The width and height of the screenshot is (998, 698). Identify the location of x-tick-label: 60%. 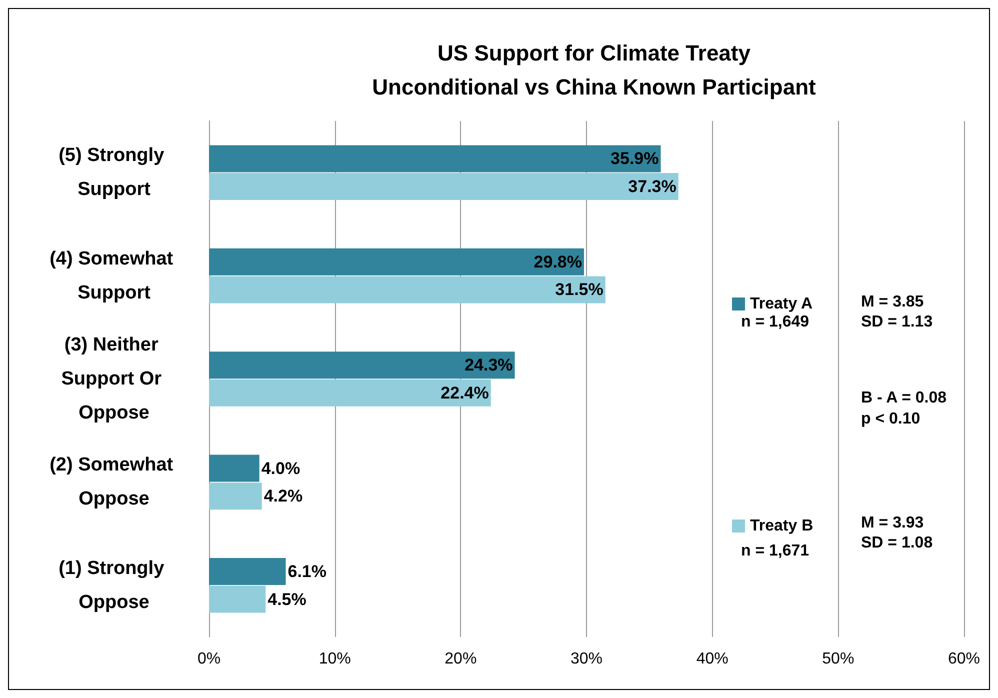
(964, 659).